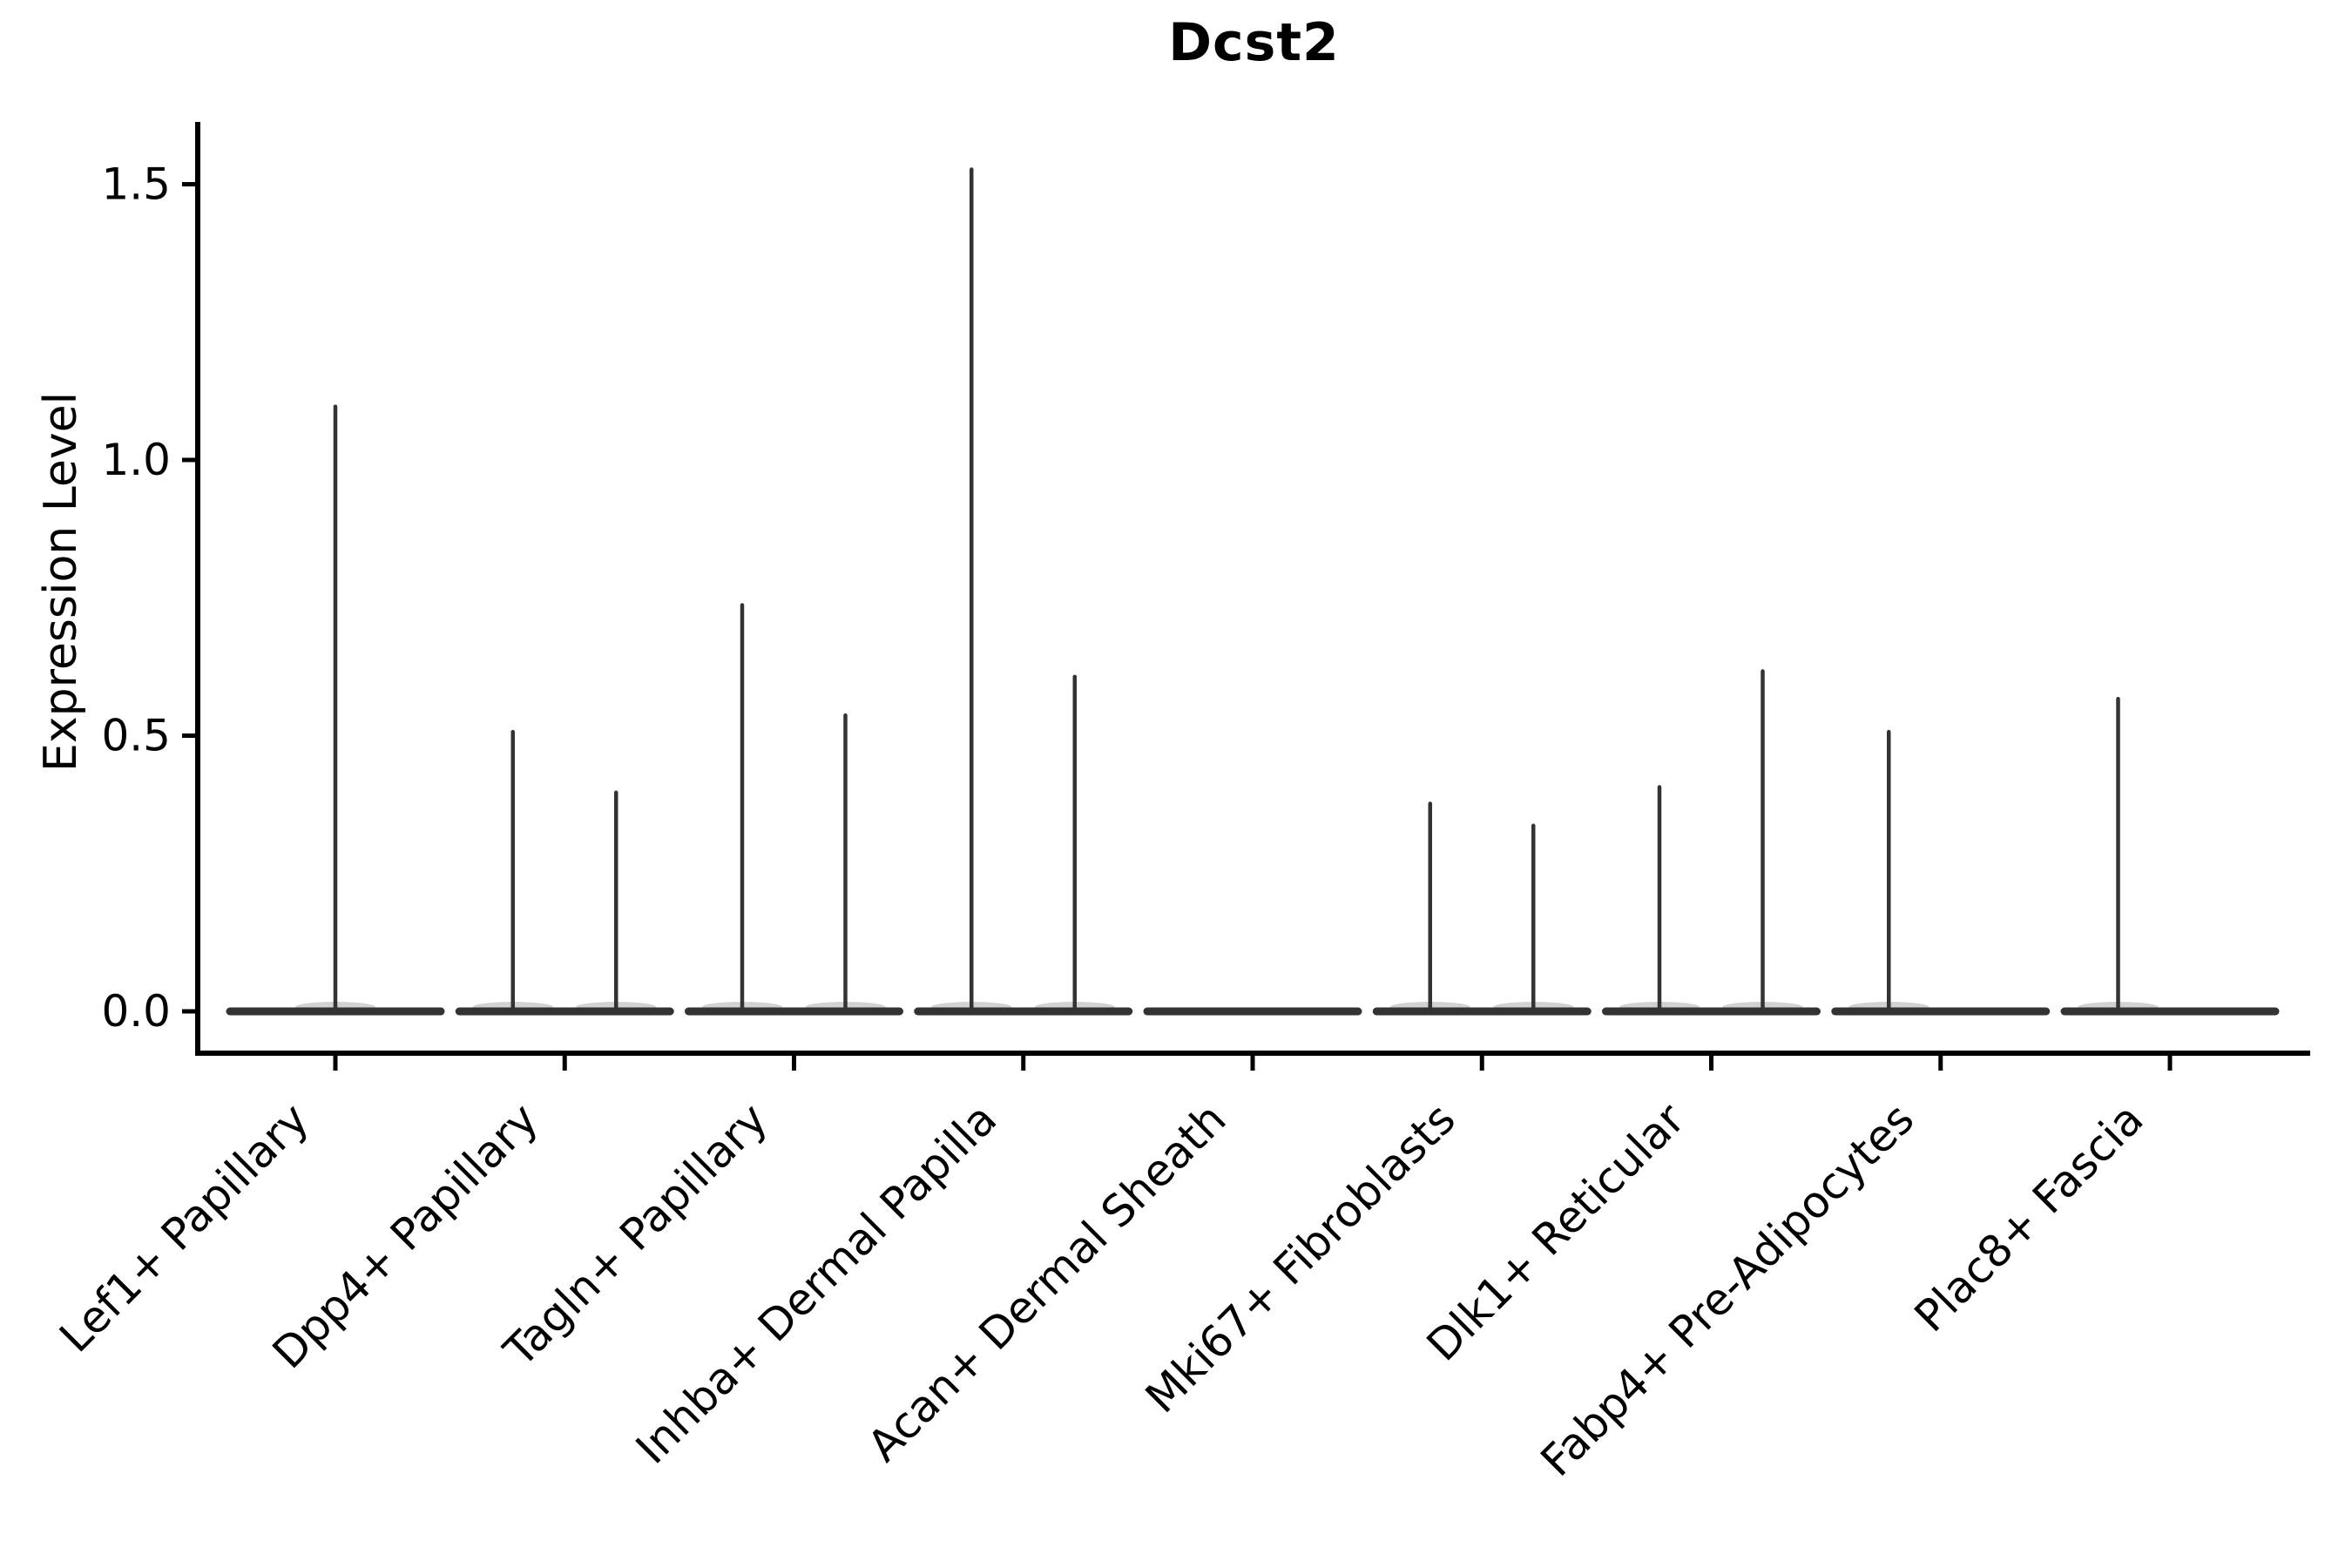 Image resolution: width=2352 pixels, height=1568 pixels. What do you see at coordinates (136, 1012) in the screenshot?
I see `y-tick-label: 0.0` at bounding box center [136, 1012].